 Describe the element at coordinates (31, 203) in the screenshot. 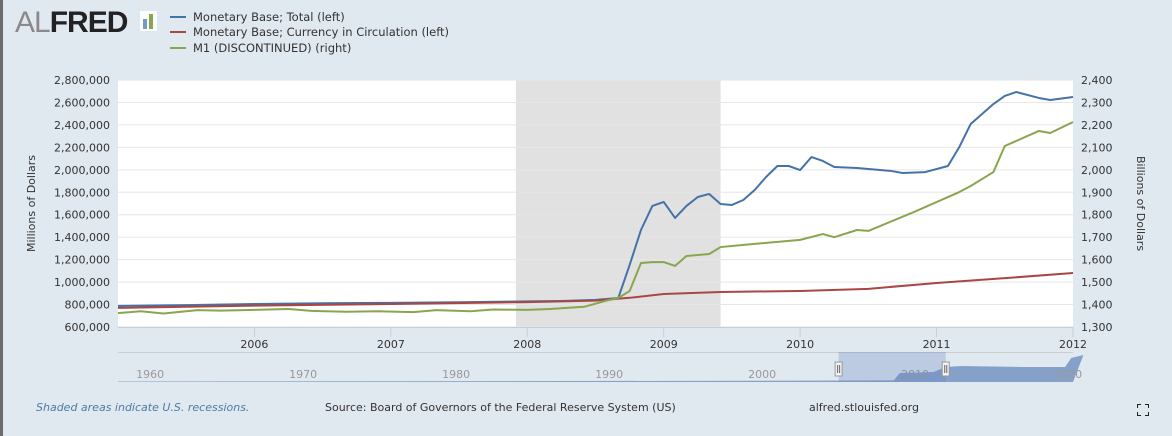

I see `y-axis-label-left: Millions of Dollars` at that location.